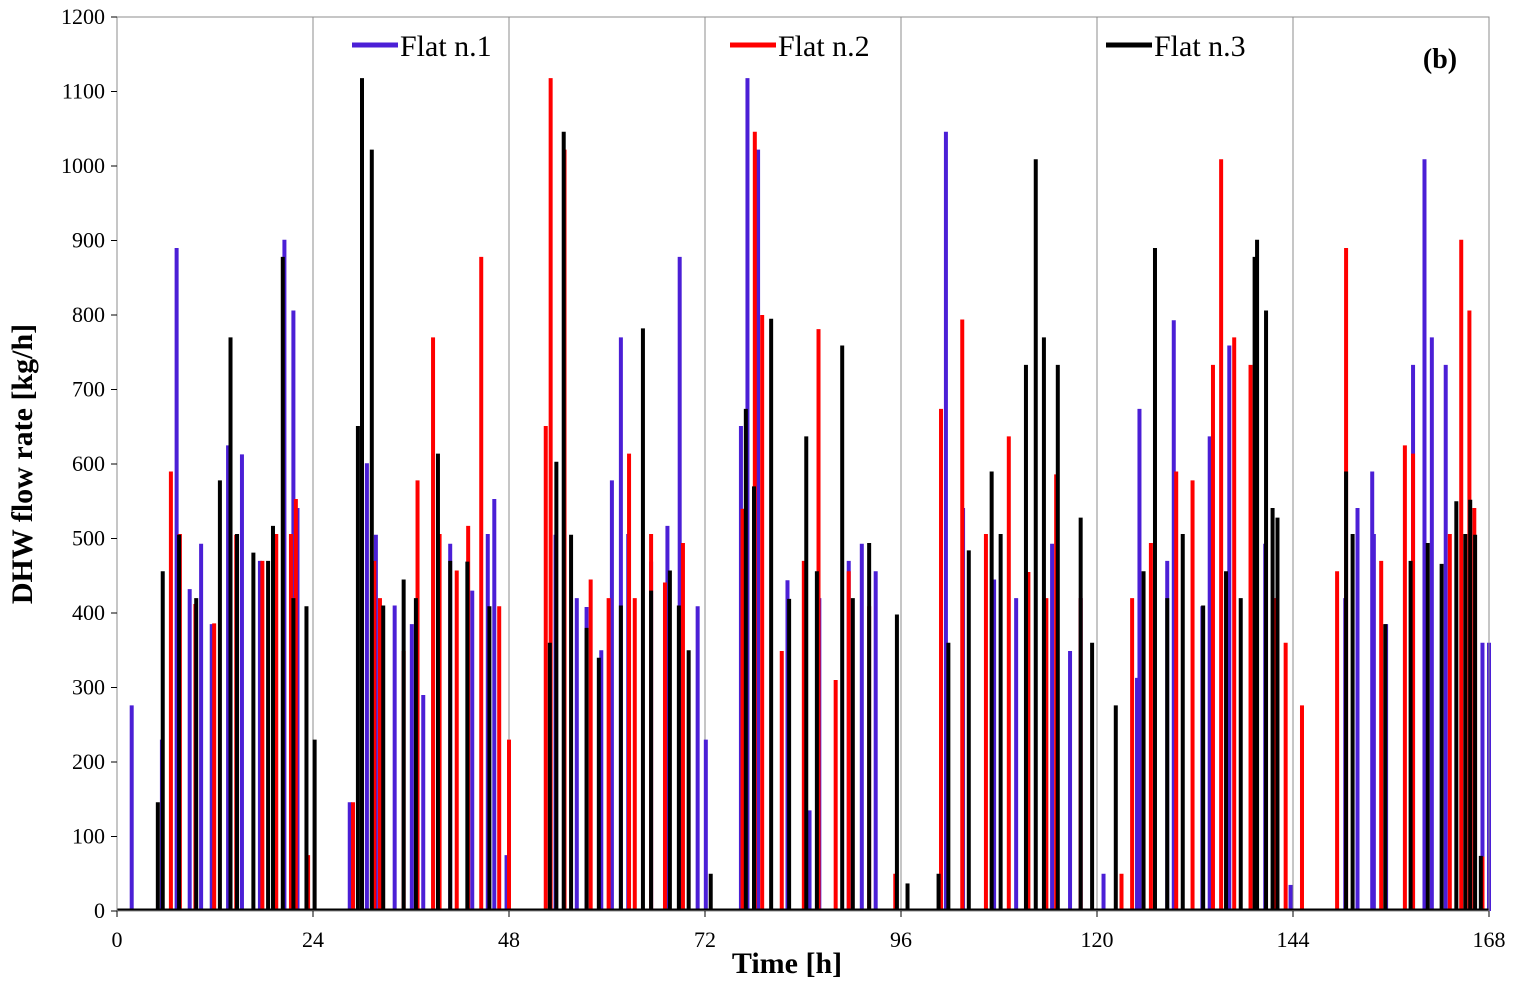 The image size is (1513, 984). What do you see at coordinates (88, 240) in the screenshot?
I see `y-tick-label: 900` at bounding box center [88, 240].